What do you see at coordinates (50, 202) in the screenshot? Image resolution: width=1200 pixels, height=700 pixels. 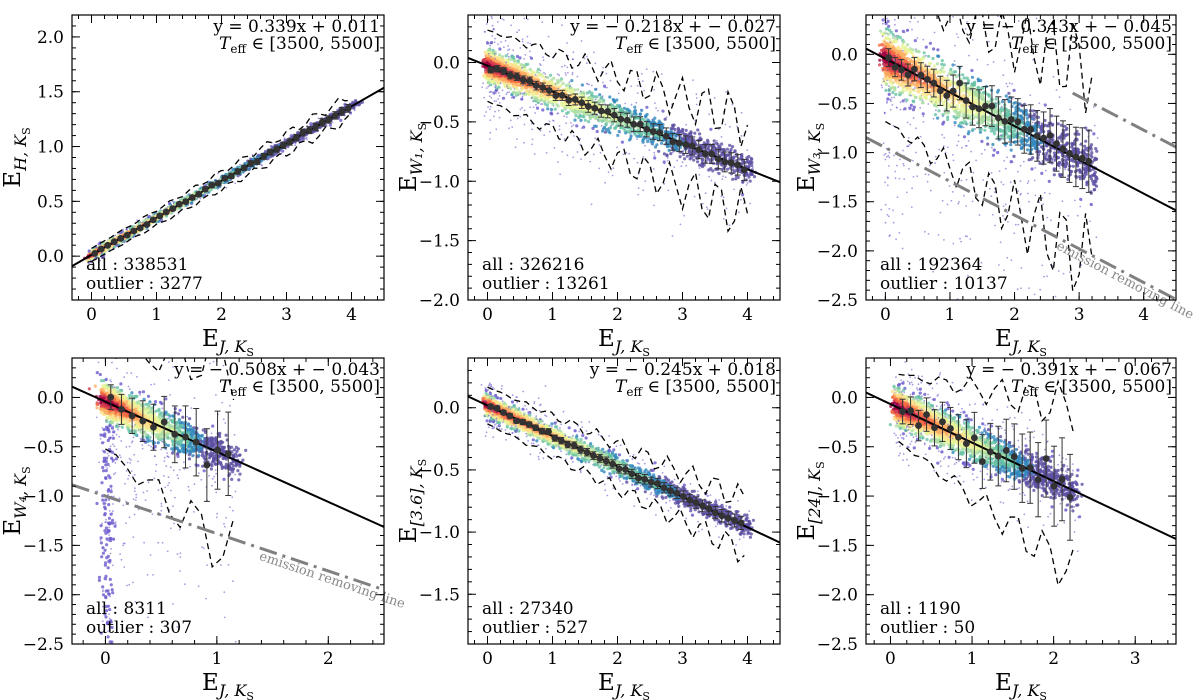 I see `y-tick-label: 0.5` at bounding box center [50, 202].